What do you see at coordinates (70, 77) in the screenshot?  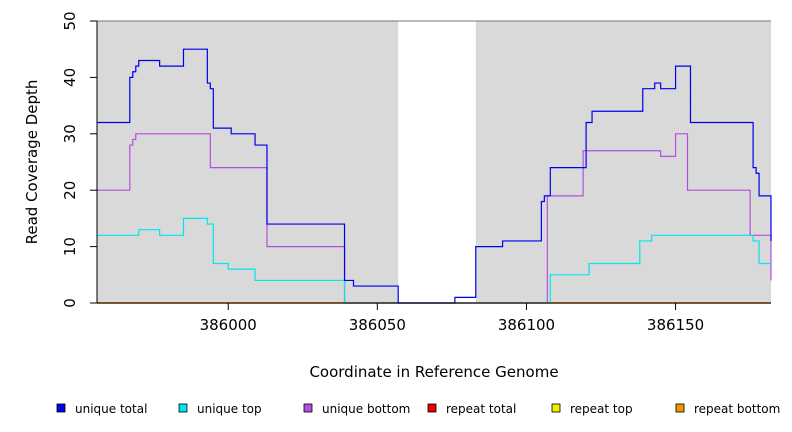 I see `y-tick-label: 40` at bounding box center [70, 77].